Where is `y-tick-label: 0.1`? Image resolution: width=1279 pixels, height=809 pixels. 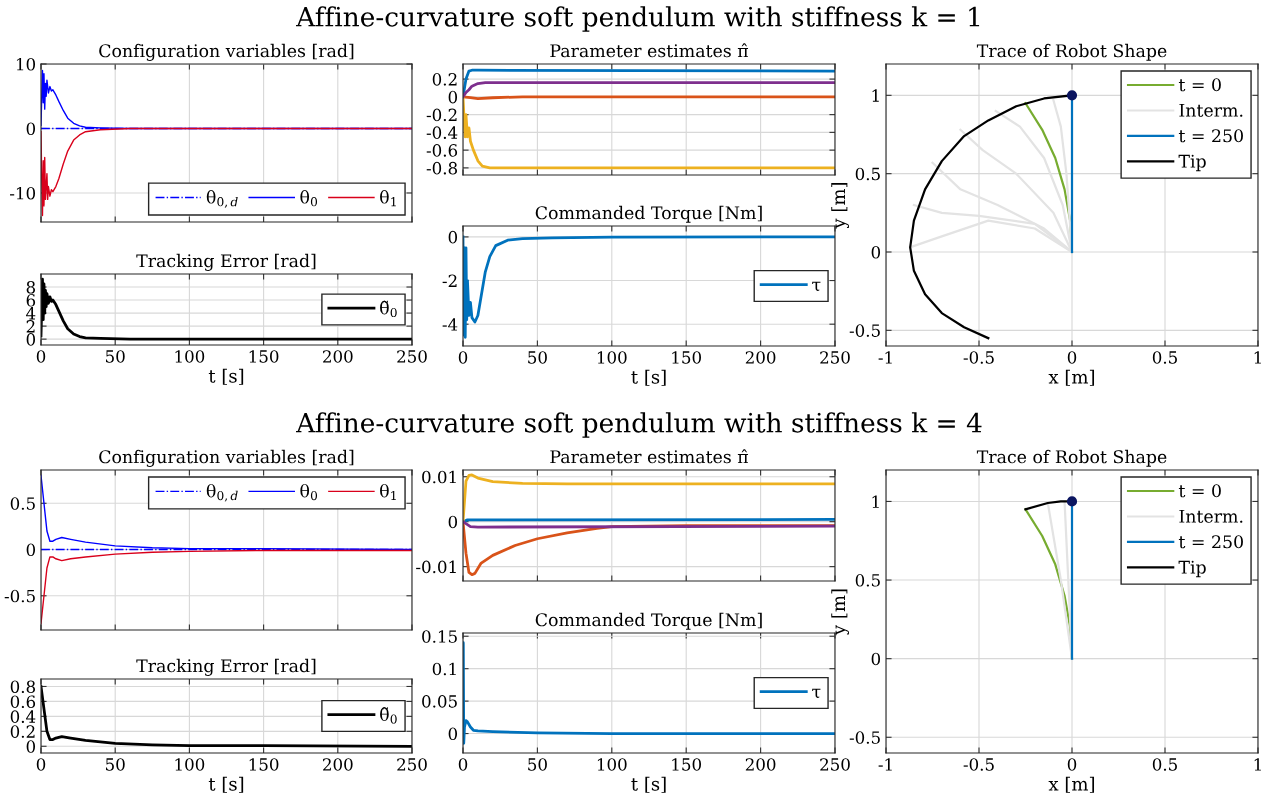
y-tick-label: 0.1 is located at coordinates (444, 669).